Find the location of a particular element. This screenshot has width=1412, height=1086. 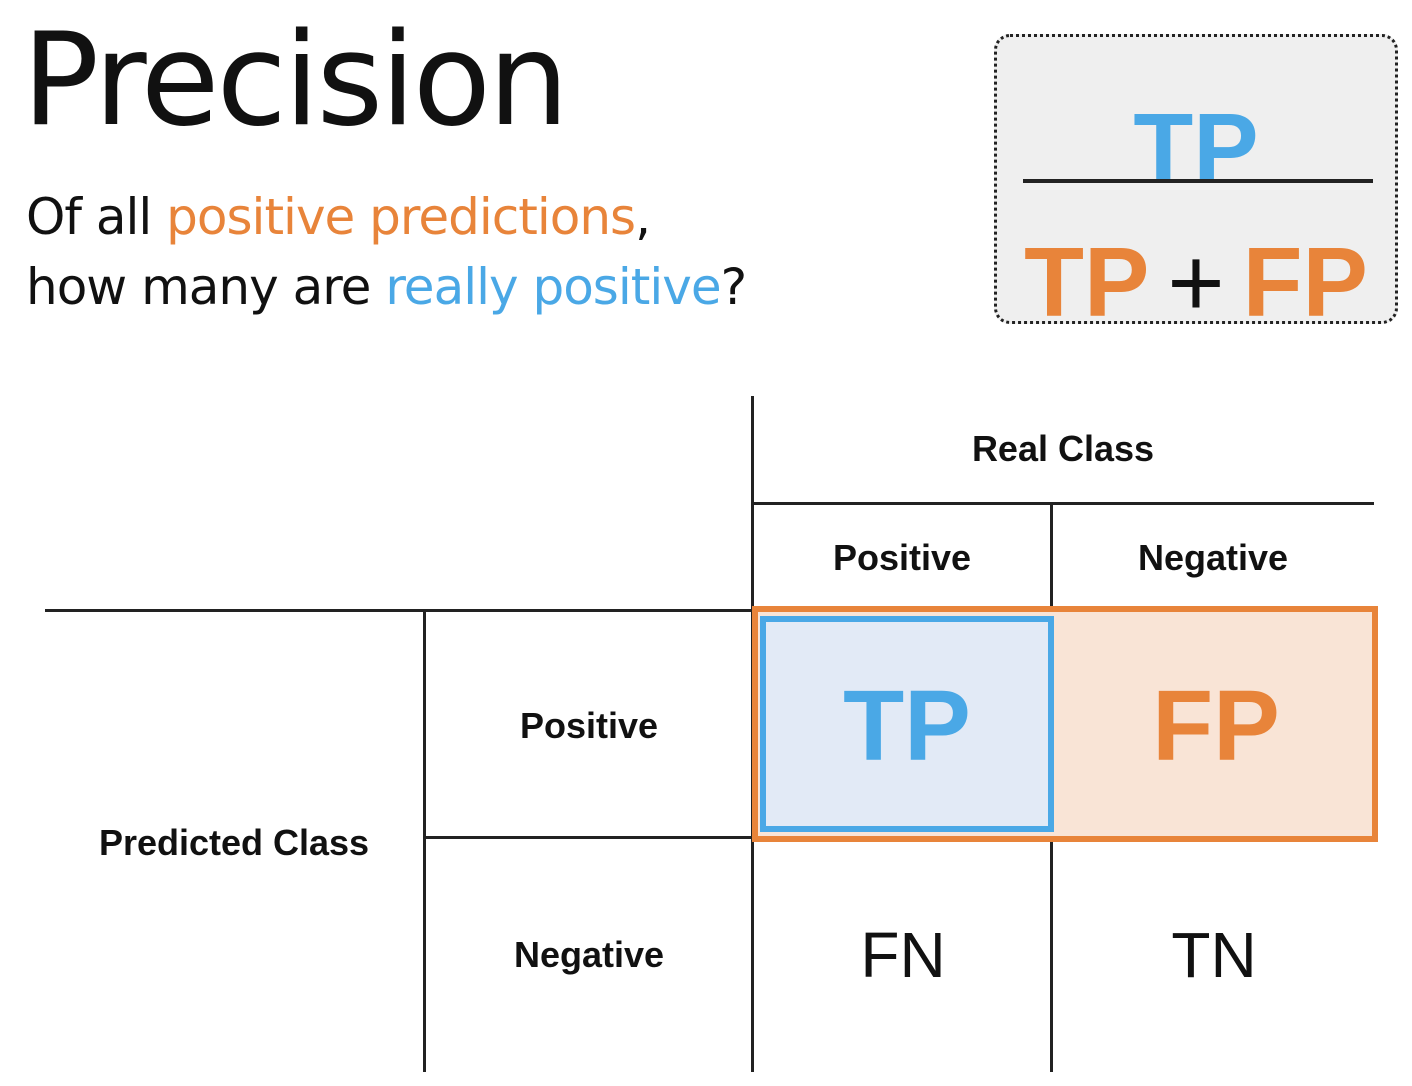

tp-cell: TP is located at coordinates (907, 724).